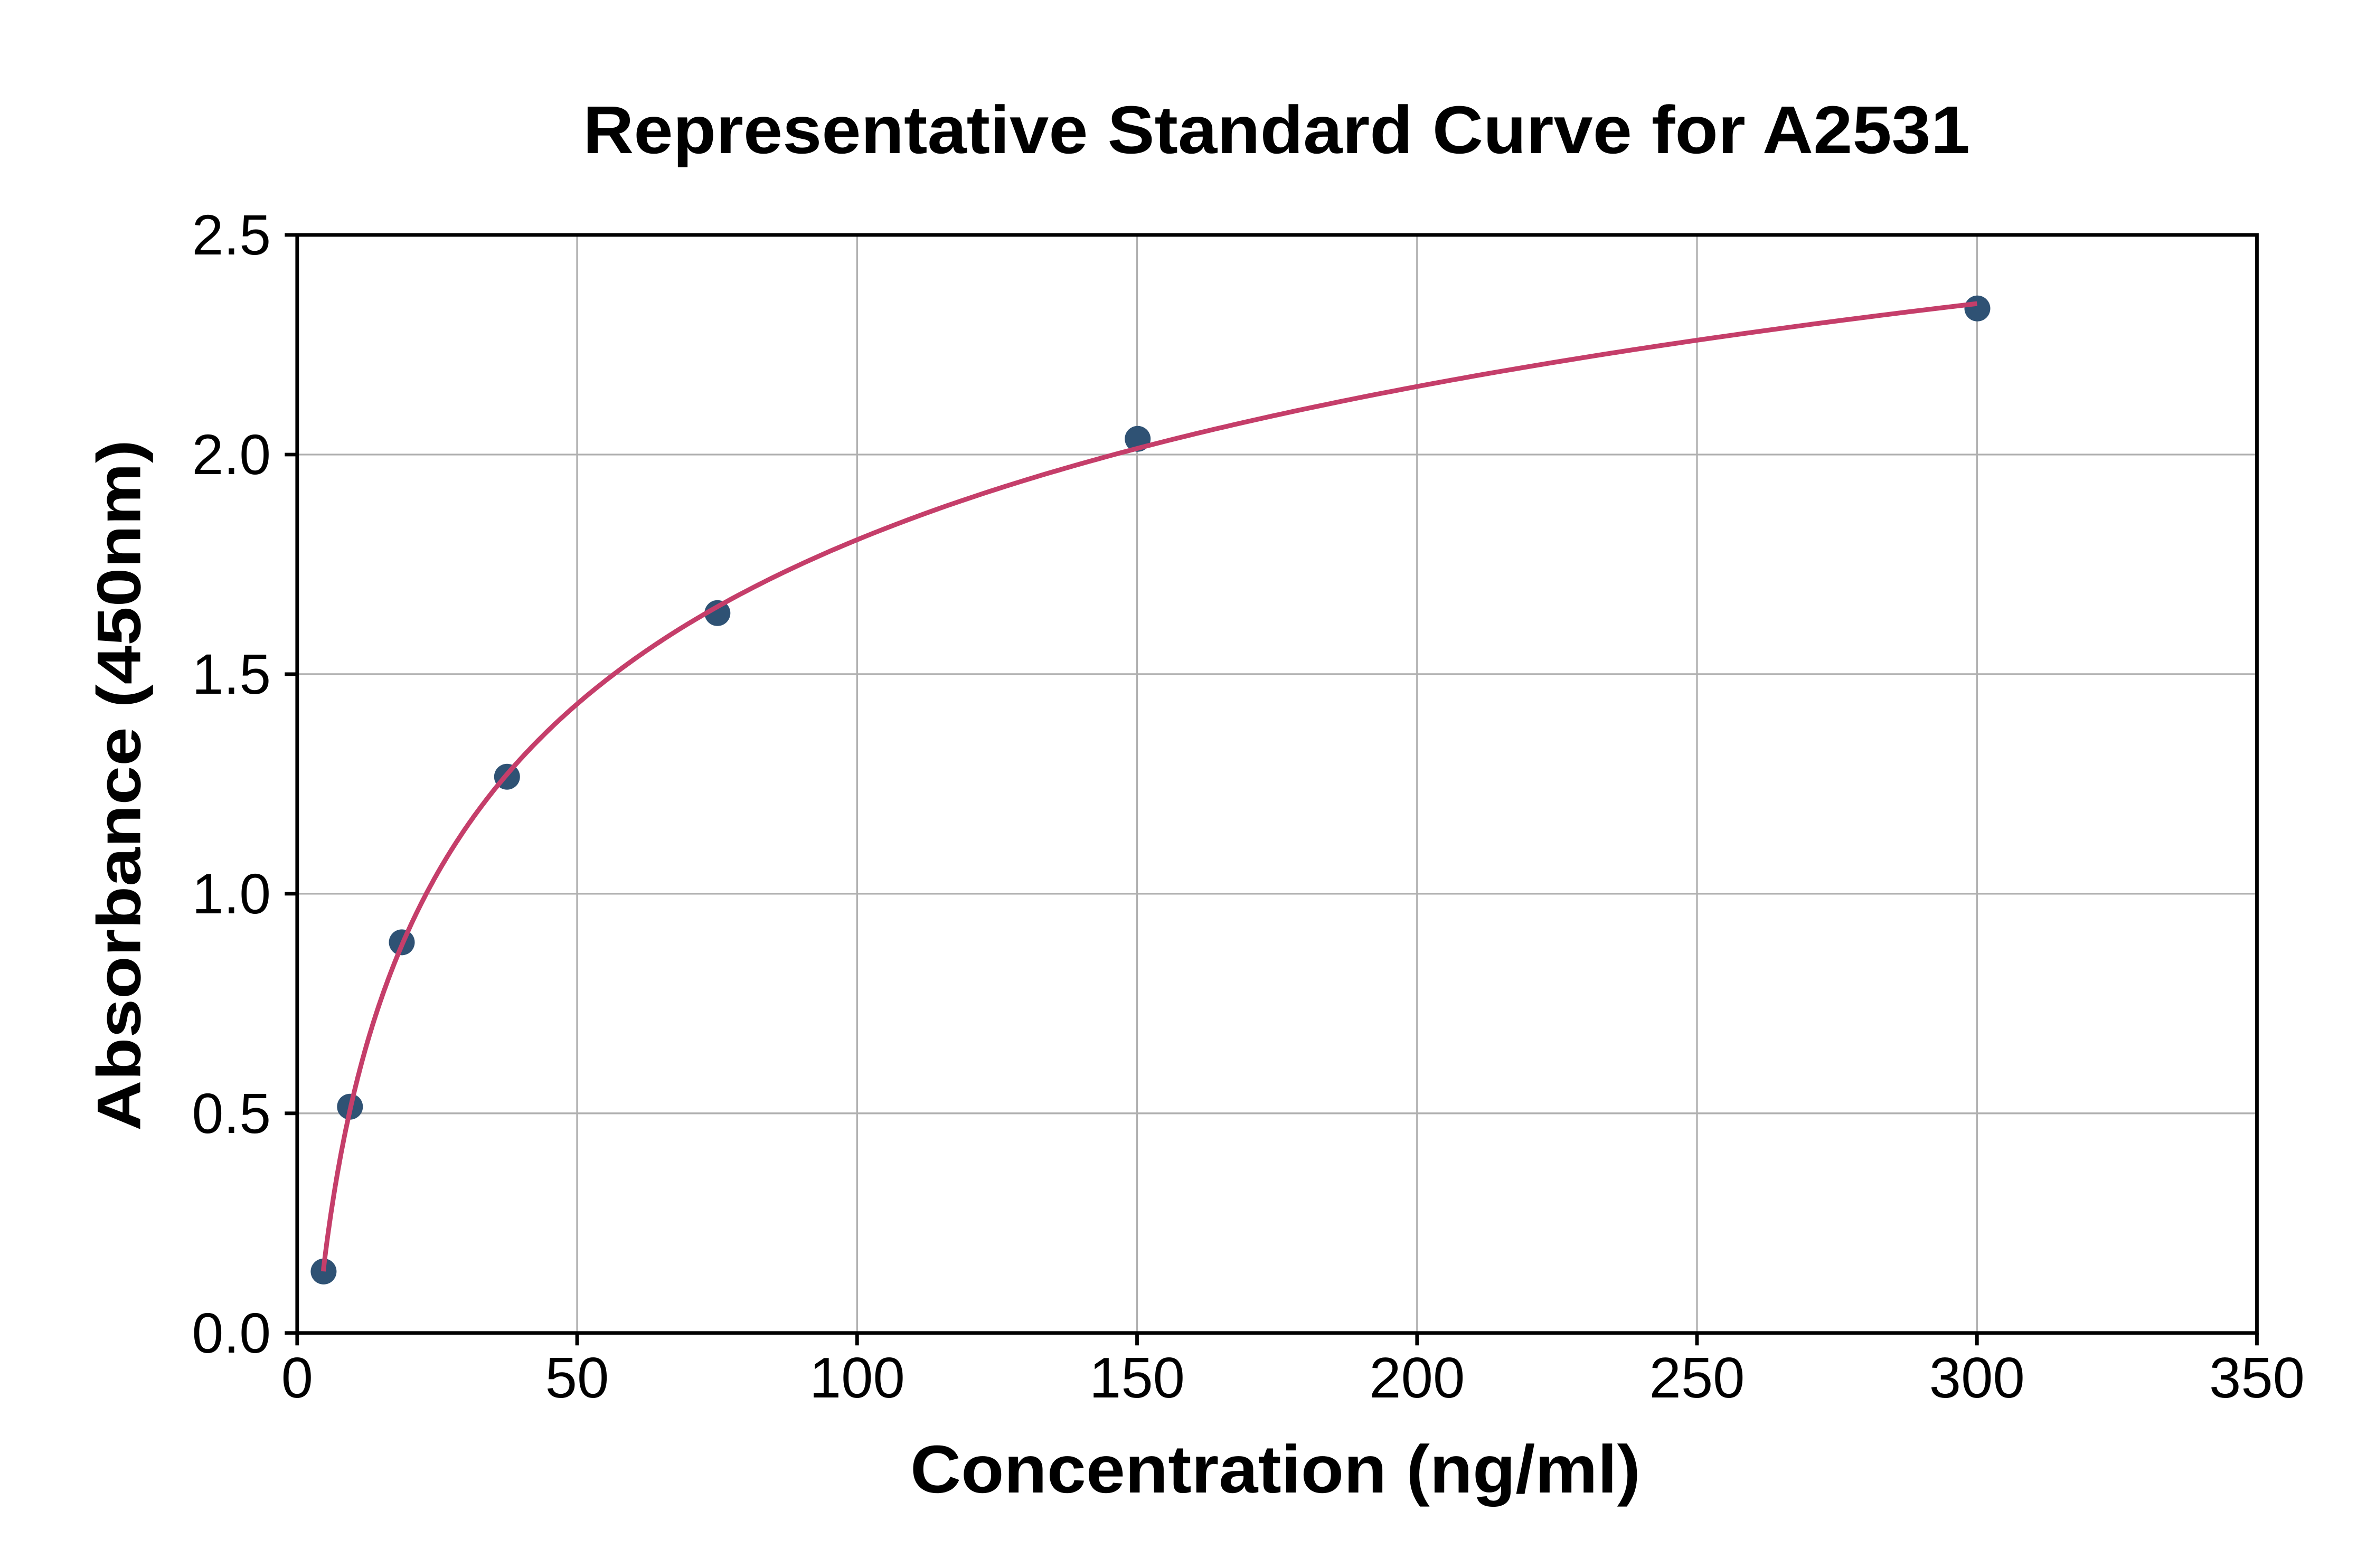  Describe the element at coordinates (1697, 1378) in the screenshot. I see `svg-text: 250` at that location.